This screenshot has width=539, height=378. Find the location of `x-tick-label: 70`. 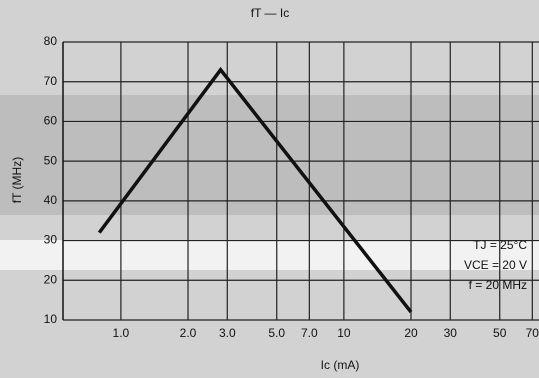

x-tick-label: 70 is located at coordinates (532, 333).